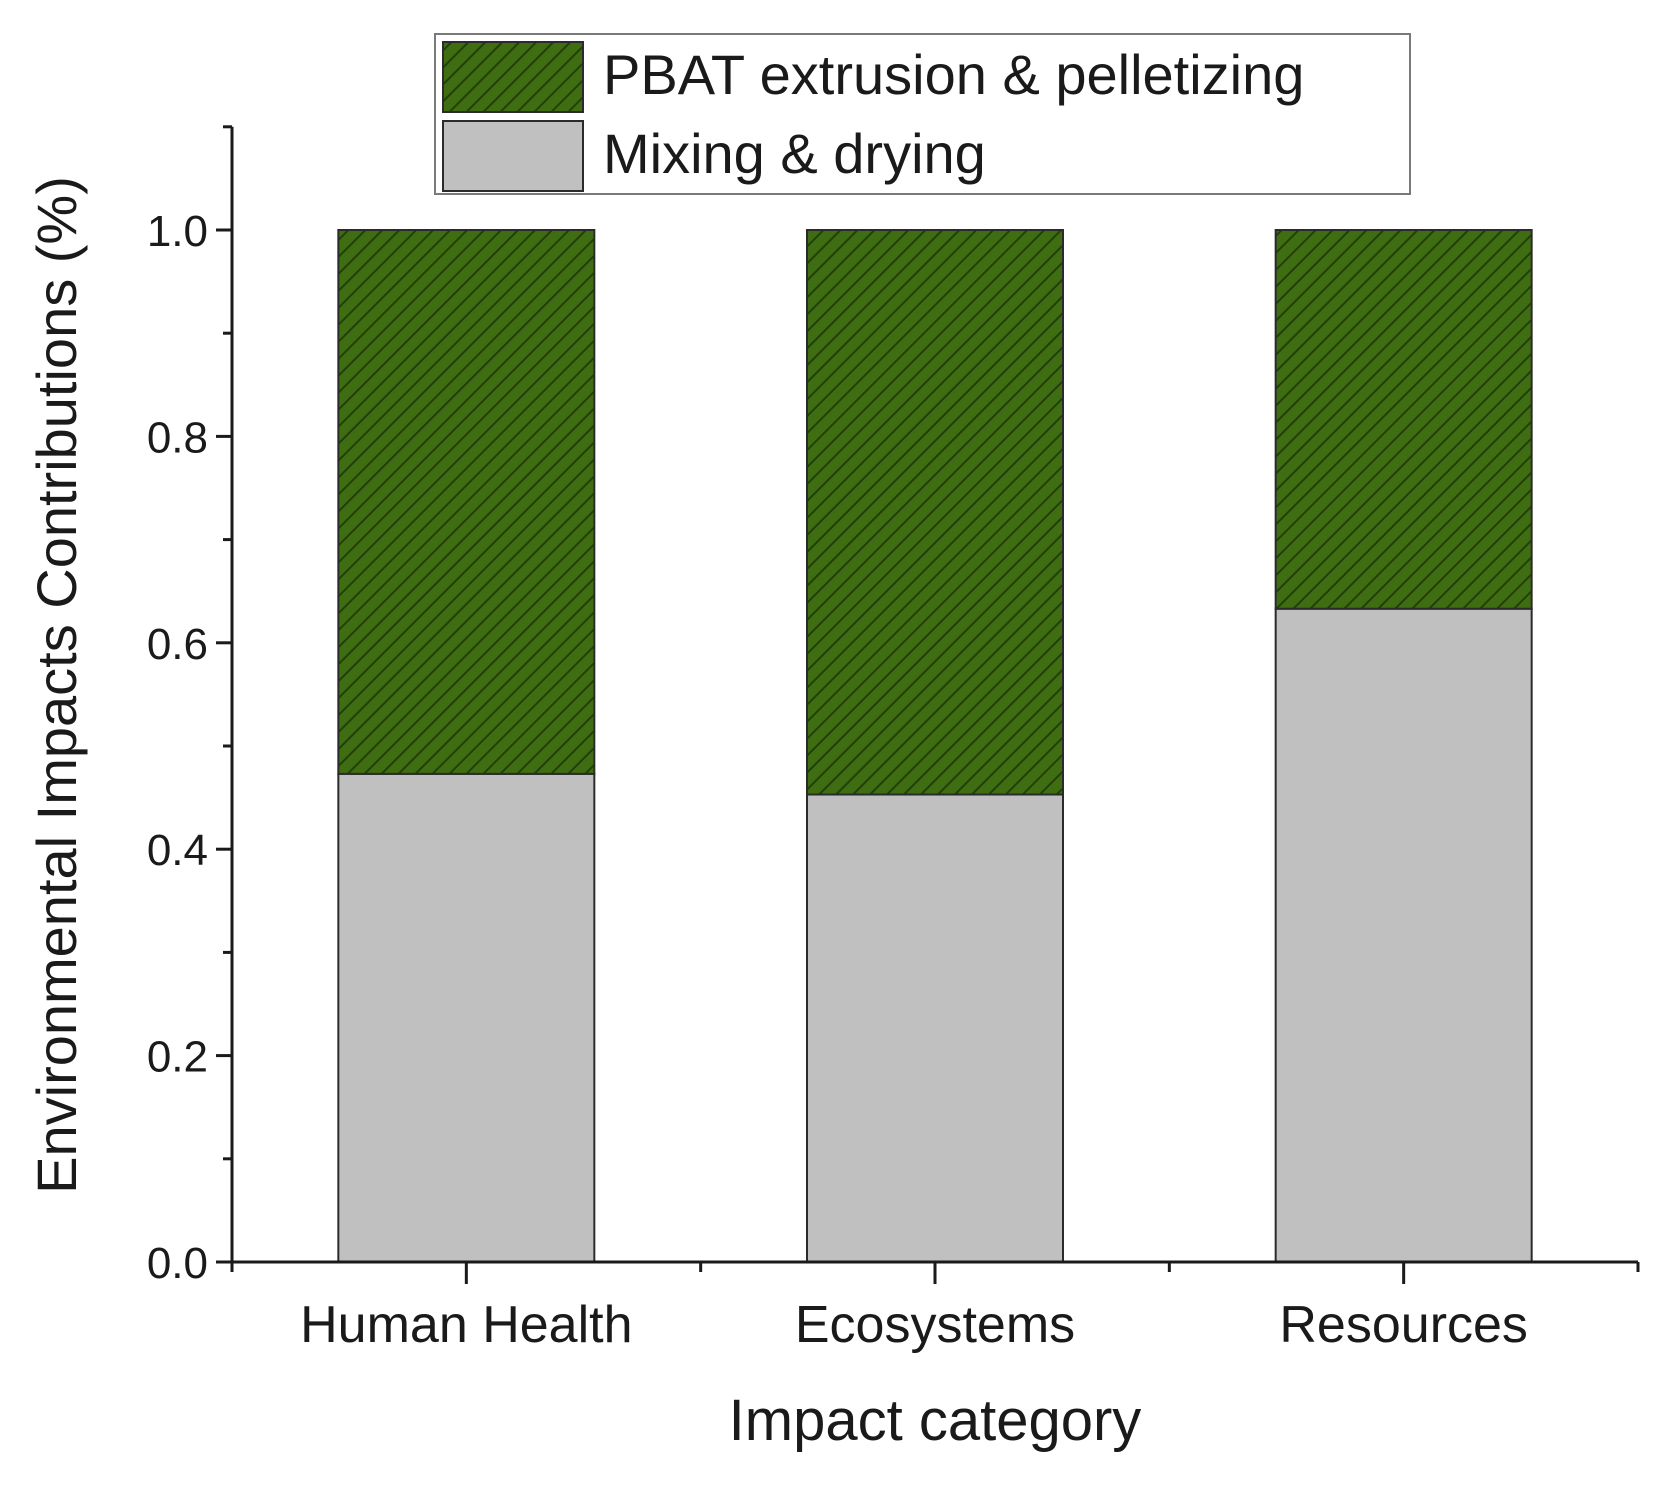  I want to click on bar-pbat-extrusion-pelletizing-ecosystems, so click(935, 512).